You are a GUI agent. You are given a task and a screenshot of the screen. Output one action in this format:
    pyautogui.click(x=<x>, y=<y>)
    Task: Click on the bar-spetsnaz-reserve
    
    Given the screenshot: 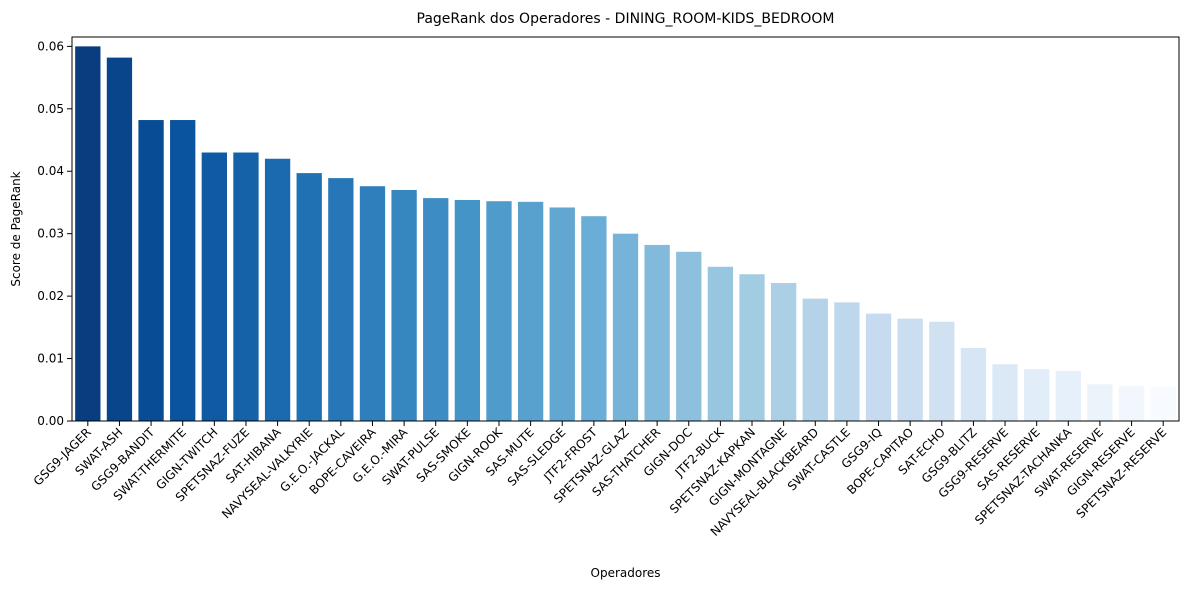 What is the action you would take?
    pyautogui.click(x=1163, y=403)
    